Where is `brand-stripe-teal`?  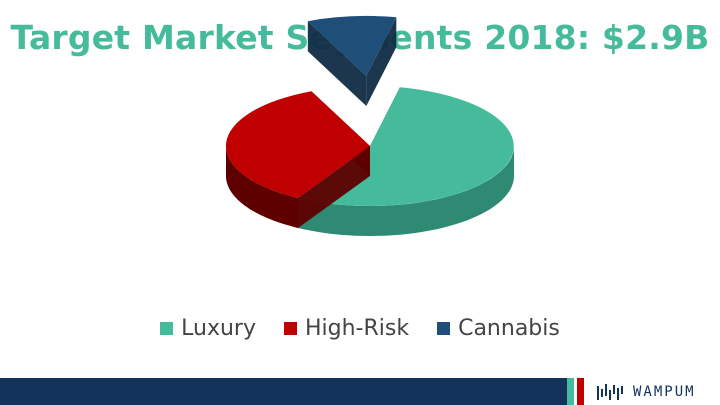 brand-stripe-teal is located at coordinates (570, 391).